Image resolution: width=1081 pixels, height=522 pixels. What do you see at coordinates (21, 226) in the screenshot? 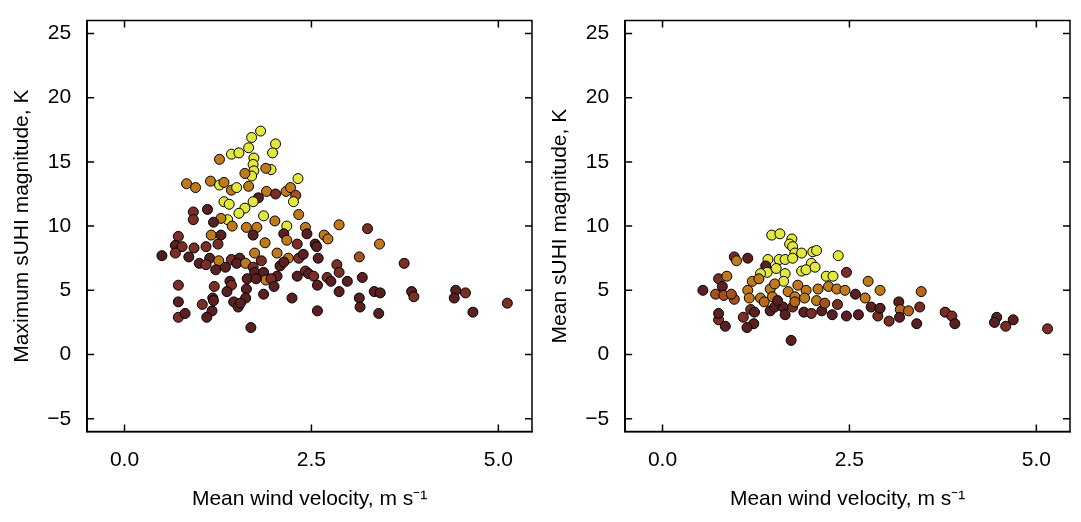
I see `y-axis-title: Maximum sUHI magnitude, K` at bounding box center [21, 226].